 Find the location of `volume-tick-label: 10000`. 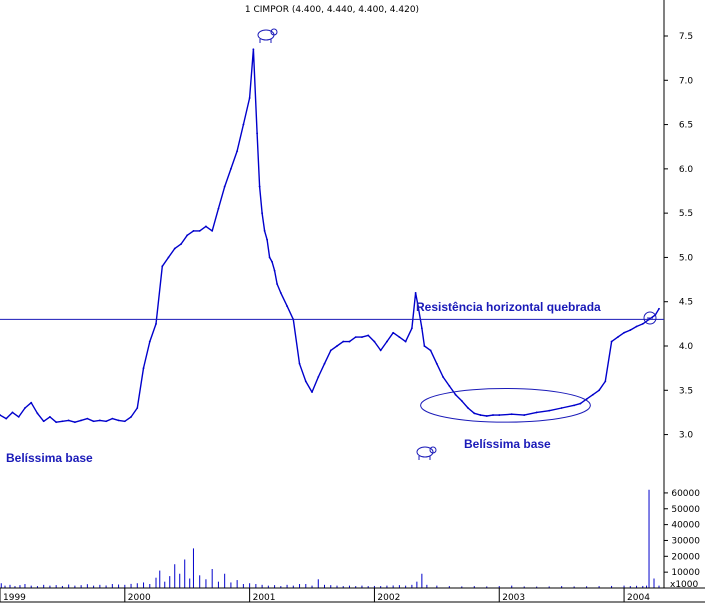

volume-tick-label: 10000 is located at coordinates (685, 573).